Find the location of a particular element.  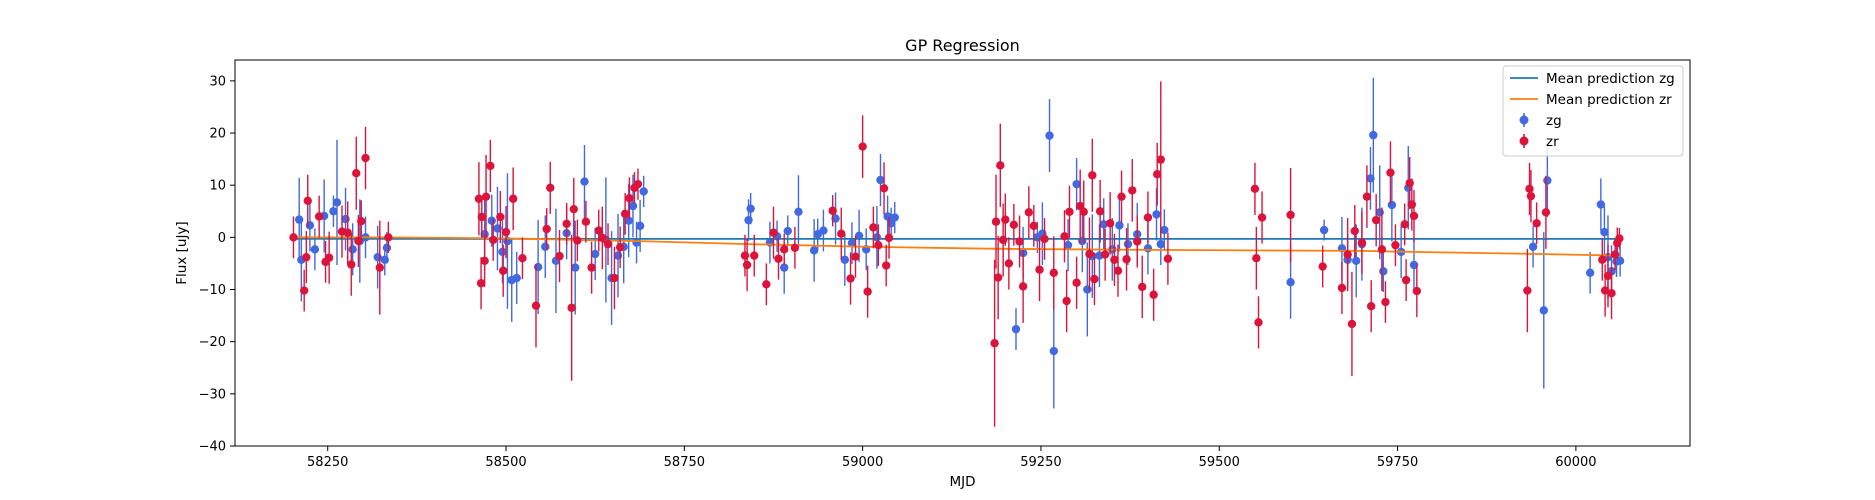

legend-swatch-zg-points is located at coordinates (1524, 120).